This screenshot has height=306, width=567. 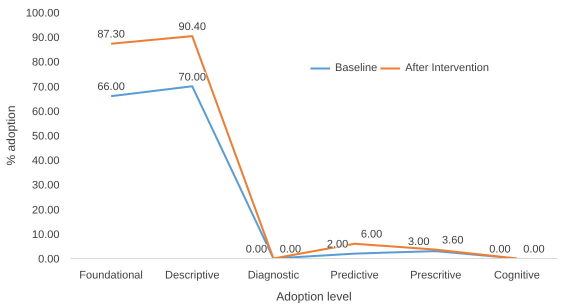 I want to click on x-tick-label: Predictive, so click(x=354, y=276).